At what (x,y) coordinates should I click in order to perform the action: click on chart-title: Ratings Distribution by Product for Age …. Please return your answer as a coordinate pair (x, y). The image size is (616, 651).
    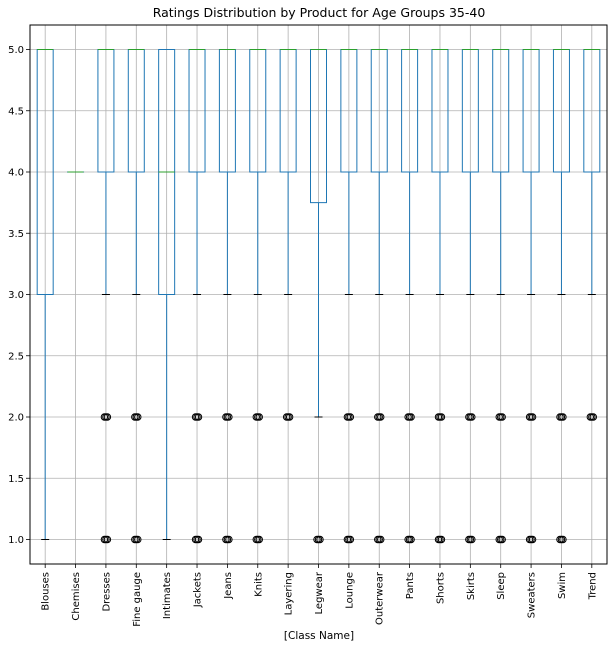
    Looking at the image, I should click on (319, 12).